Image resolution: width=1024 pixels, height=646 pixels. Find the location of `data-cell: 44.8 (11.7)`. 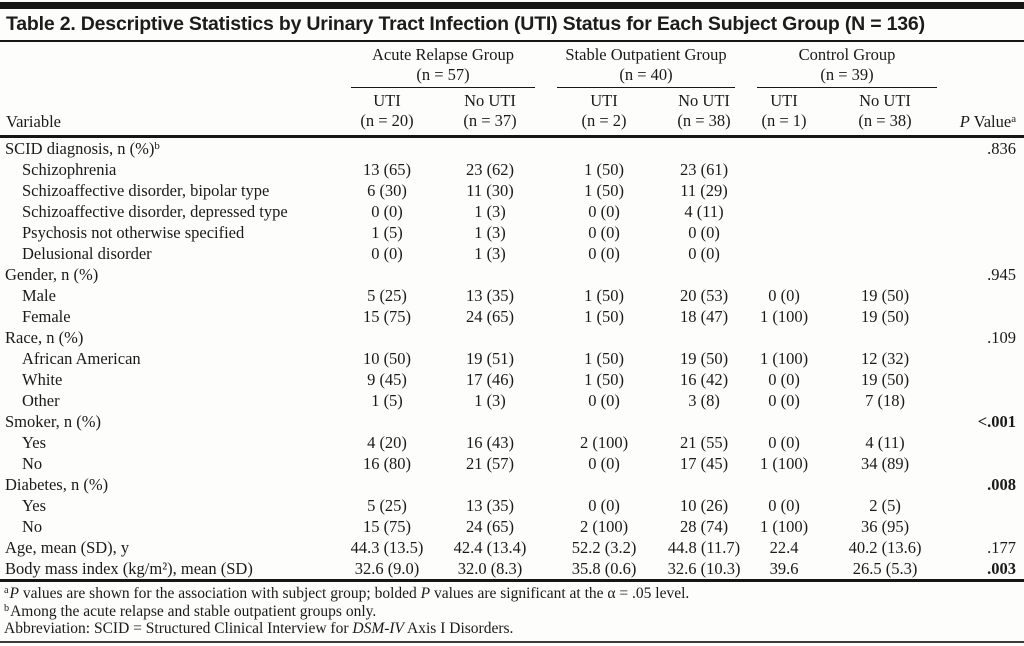

data-cell: 44.8 (11.7) is located at coordinates (704, 547).